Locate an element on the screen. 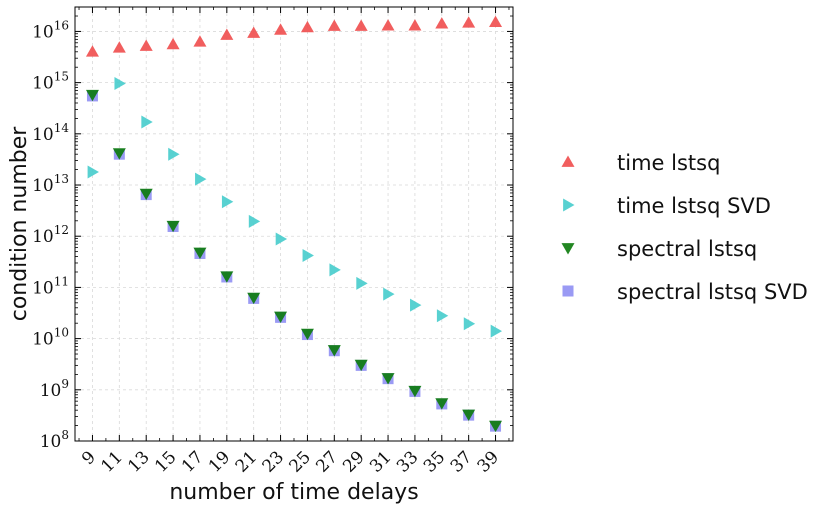 The height and width of the screenshot is (511, 830). legend-label: time lstsq SVD is located at coordinates (694, 206).